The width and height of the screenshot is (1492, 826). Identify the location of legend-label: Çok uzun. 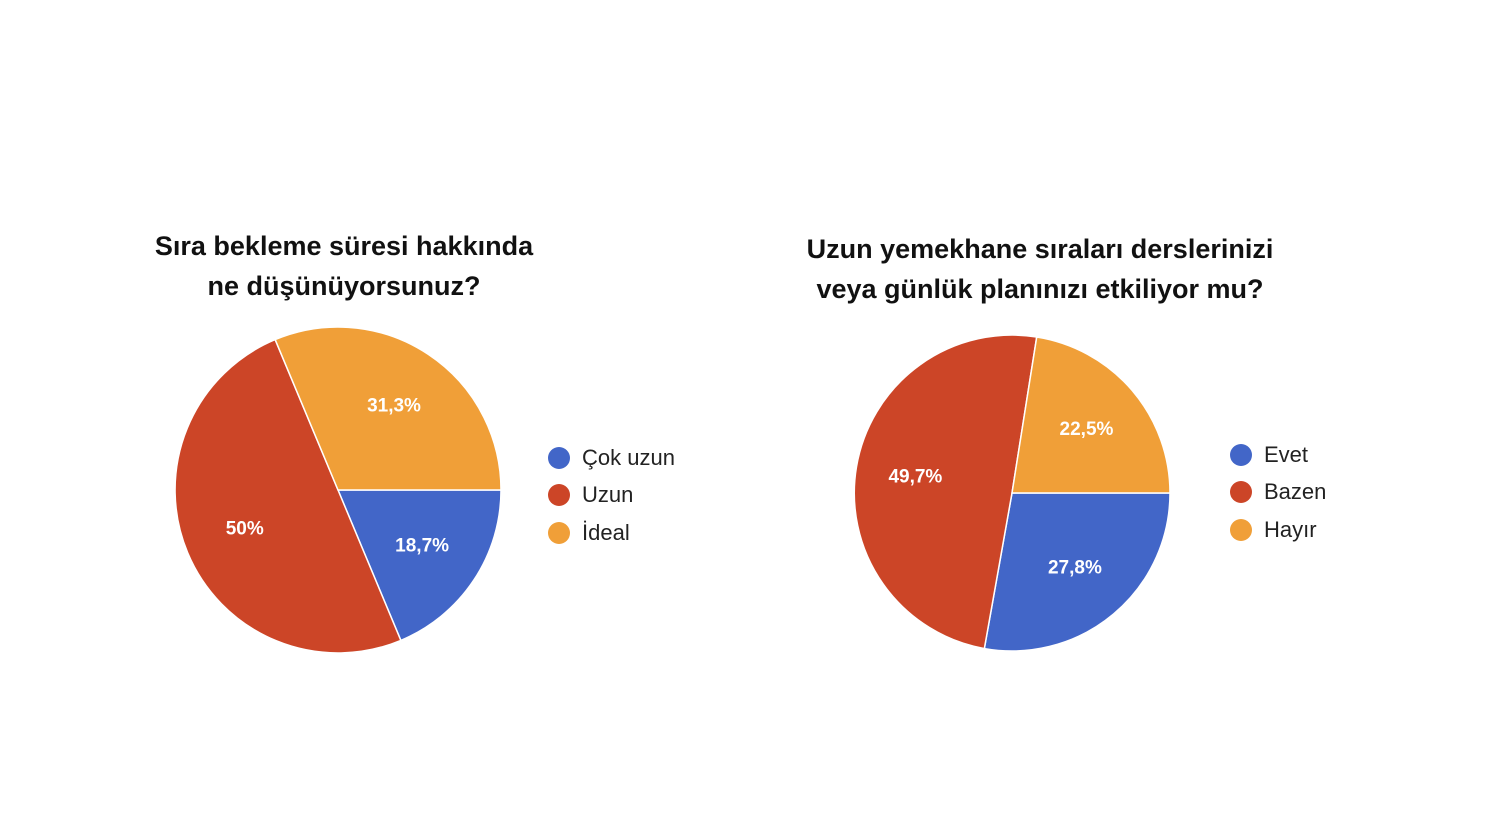
(628, 457).